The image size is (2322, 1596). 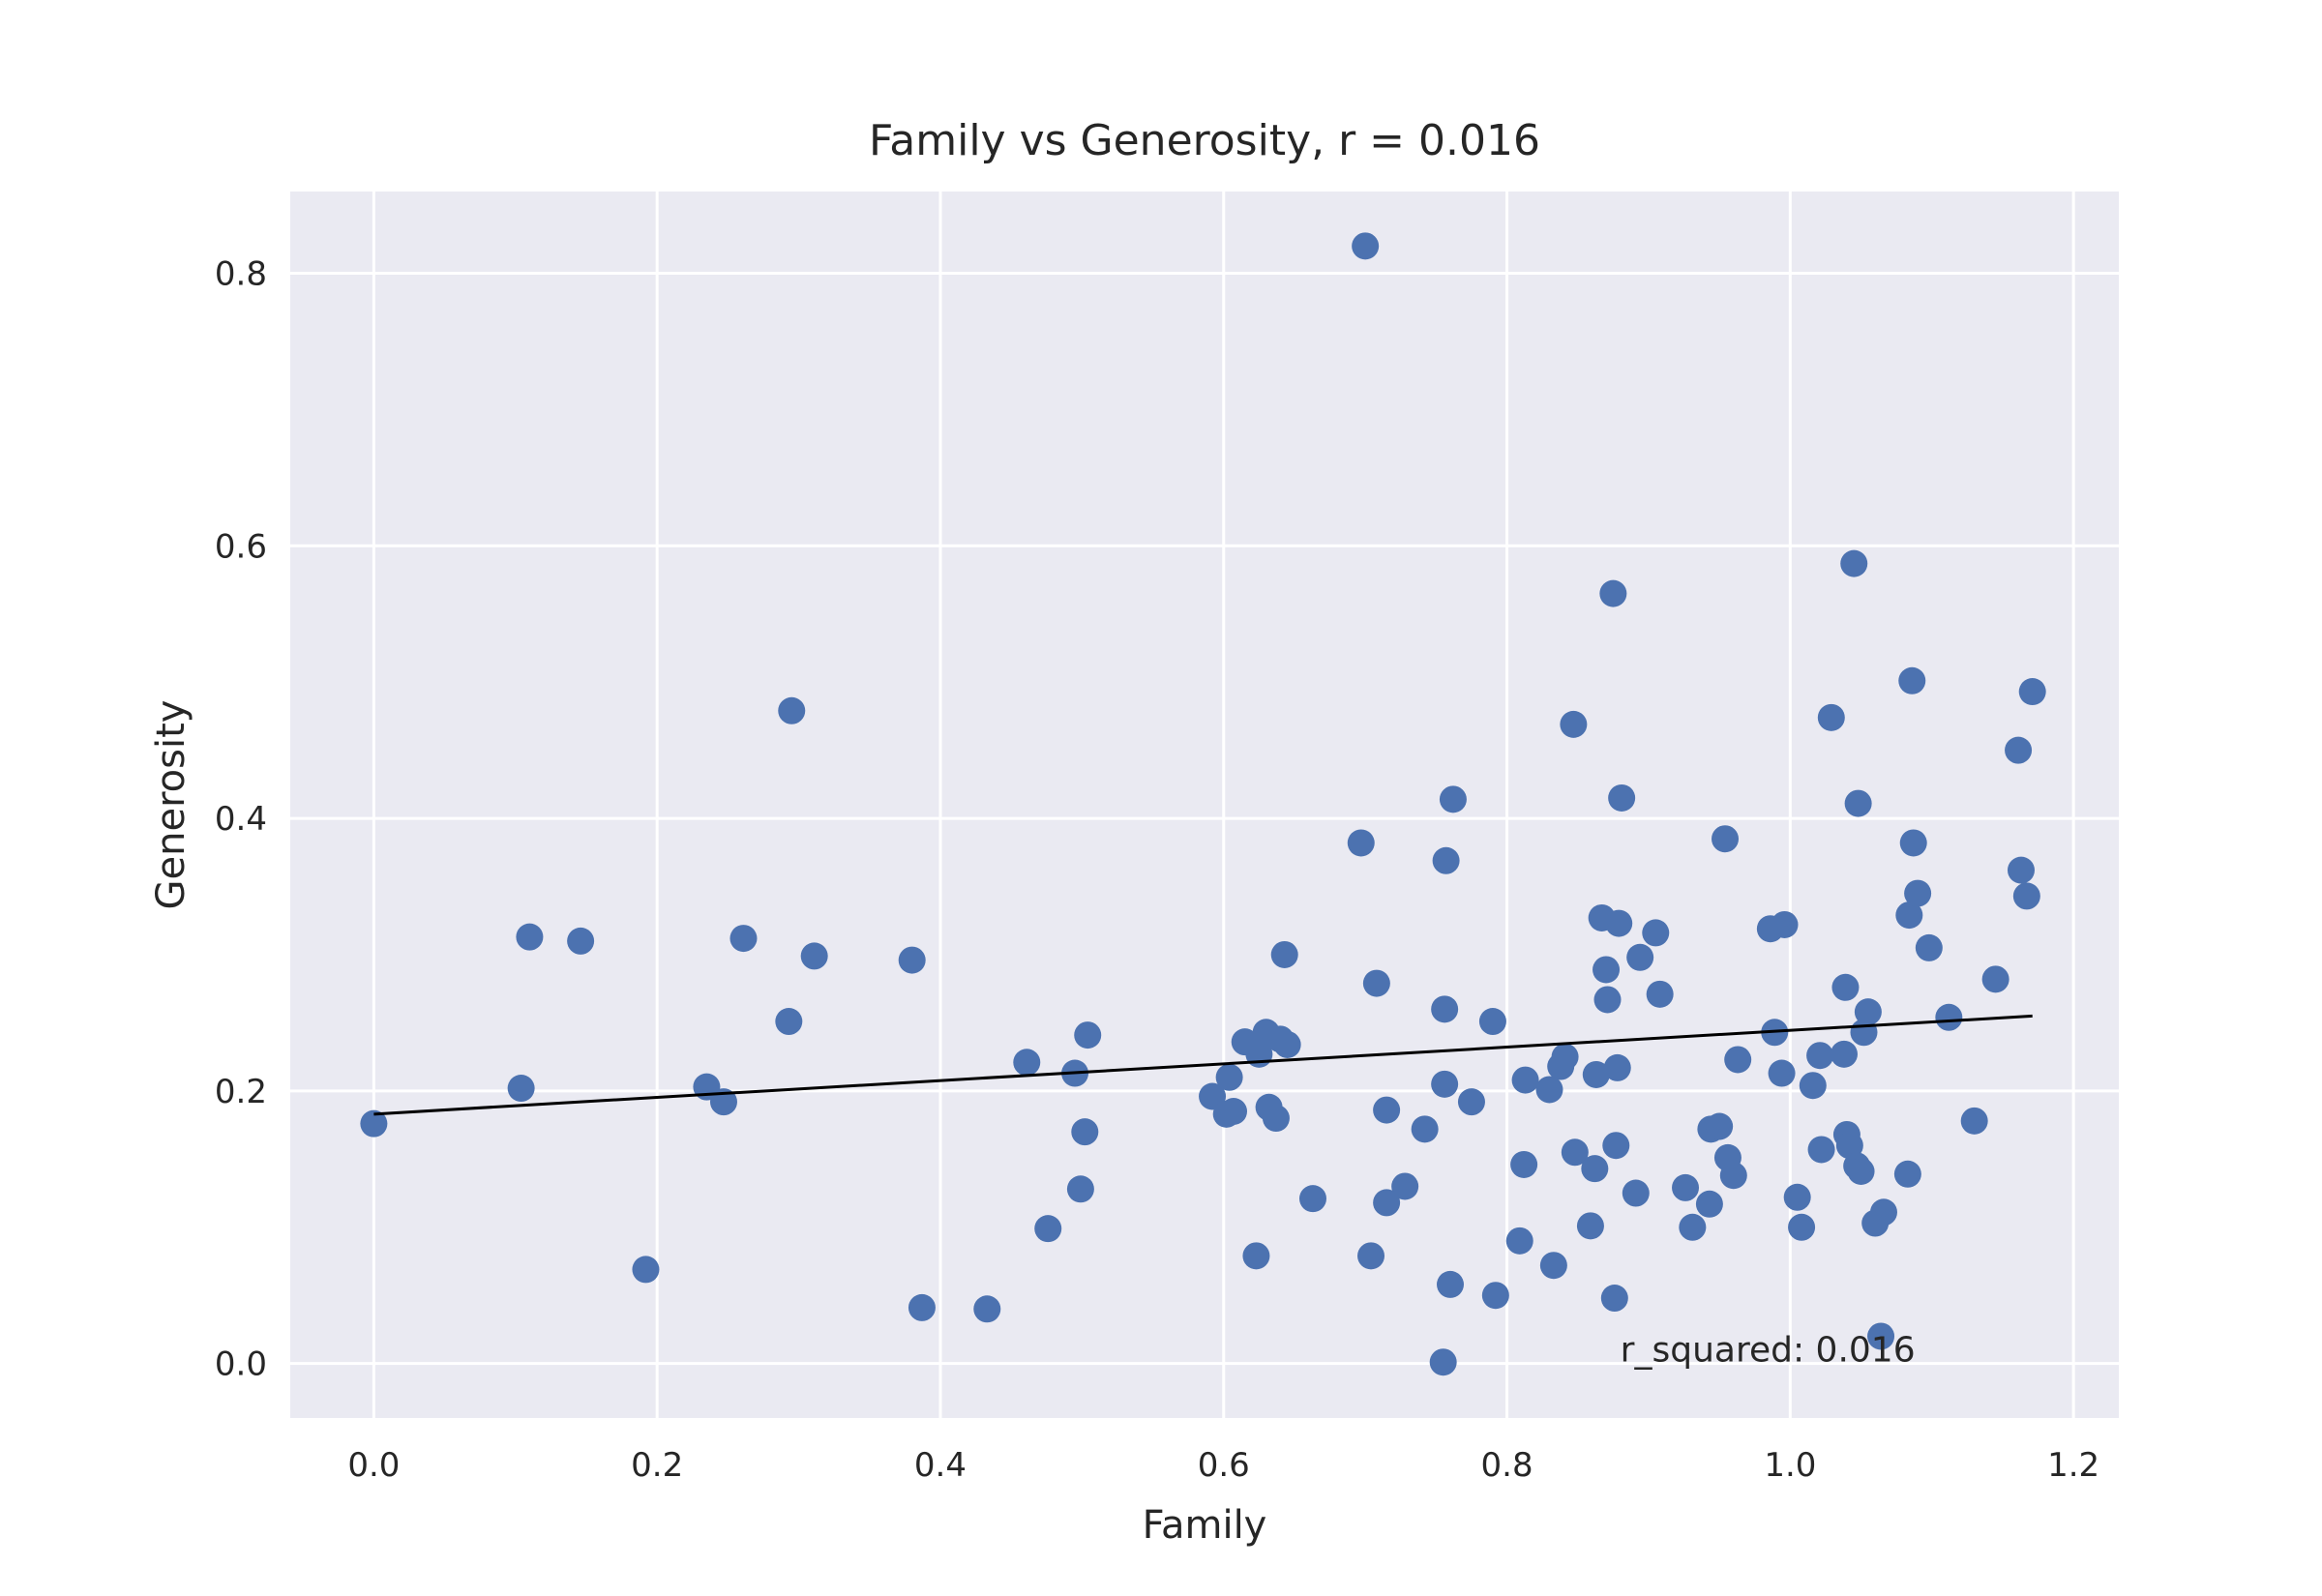 What do you see at coordinates (1223, 1465) in the screenshot?
I see `x-axis-ticks: 0.0 0.2 0.4 0.6 0.8 1.0 1.2` at bounding box center [1223, 1465].